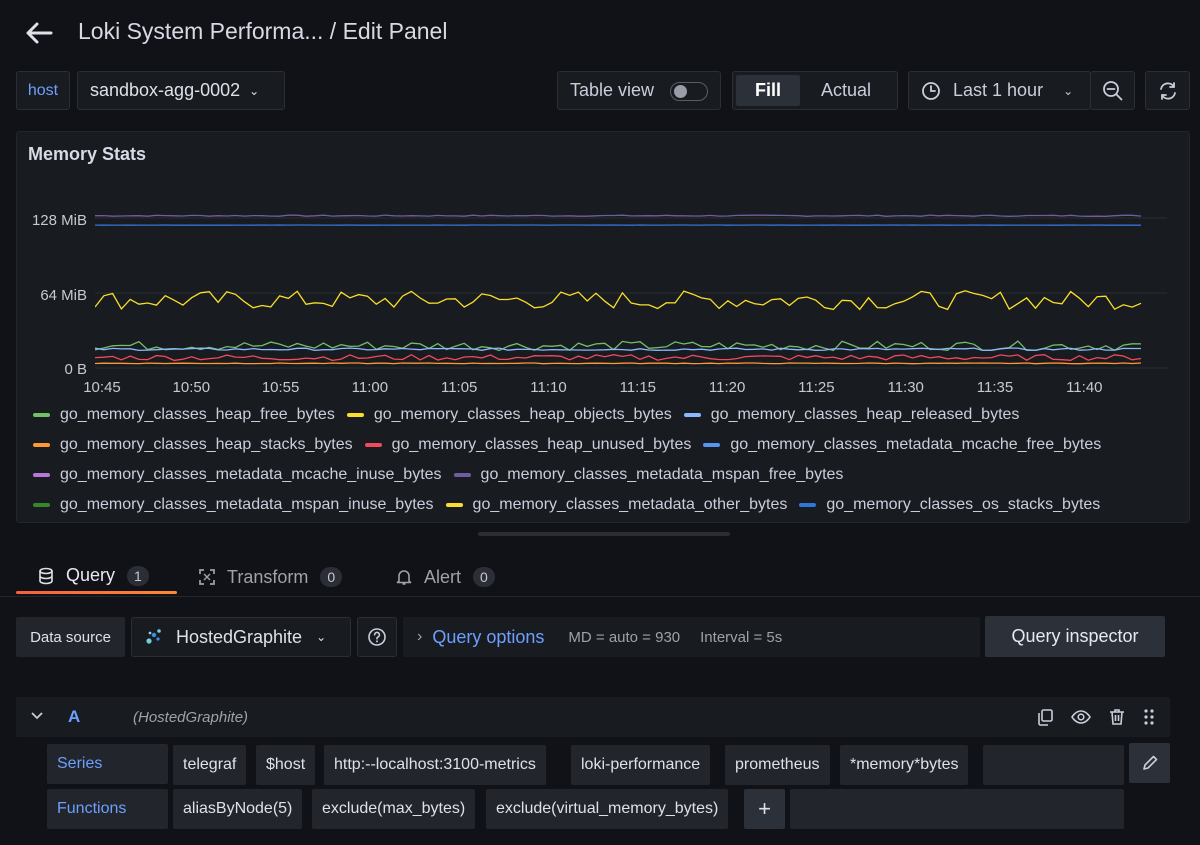 The width and height of the screenshot is (1200, 845). What do you see at coordinates (102, 387) in the screenshot?
I see `x-tick-label: 10:45` at bounding box center [102, 387].